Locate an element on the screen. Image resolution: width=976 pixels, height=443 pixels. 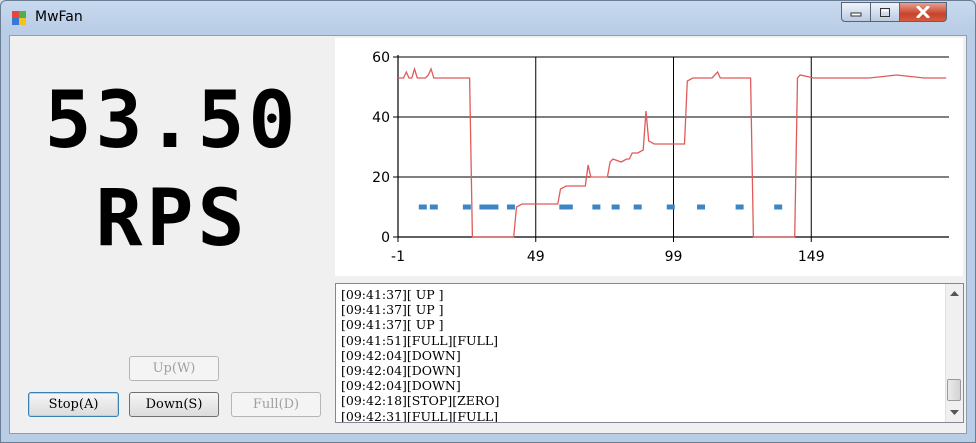
y-tick-label: 60 is located at coordinates (381, 58).